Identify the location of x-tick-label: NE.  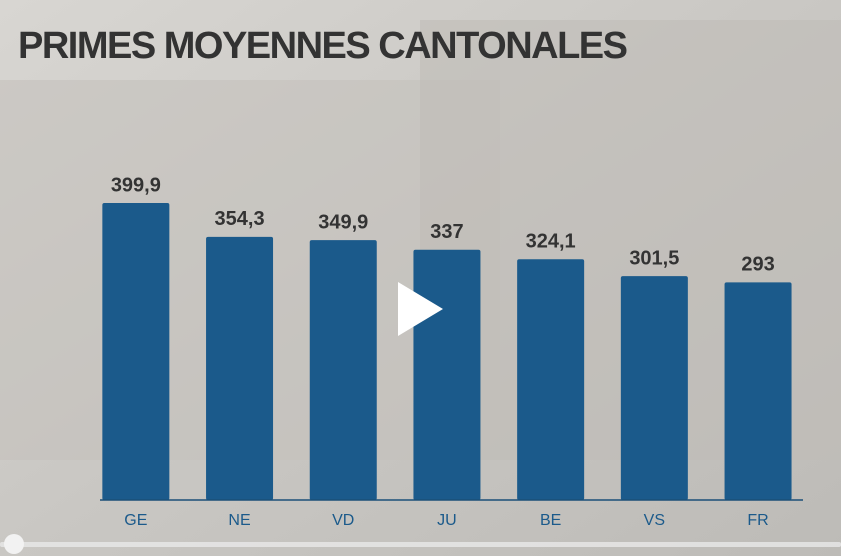
(239, 520).